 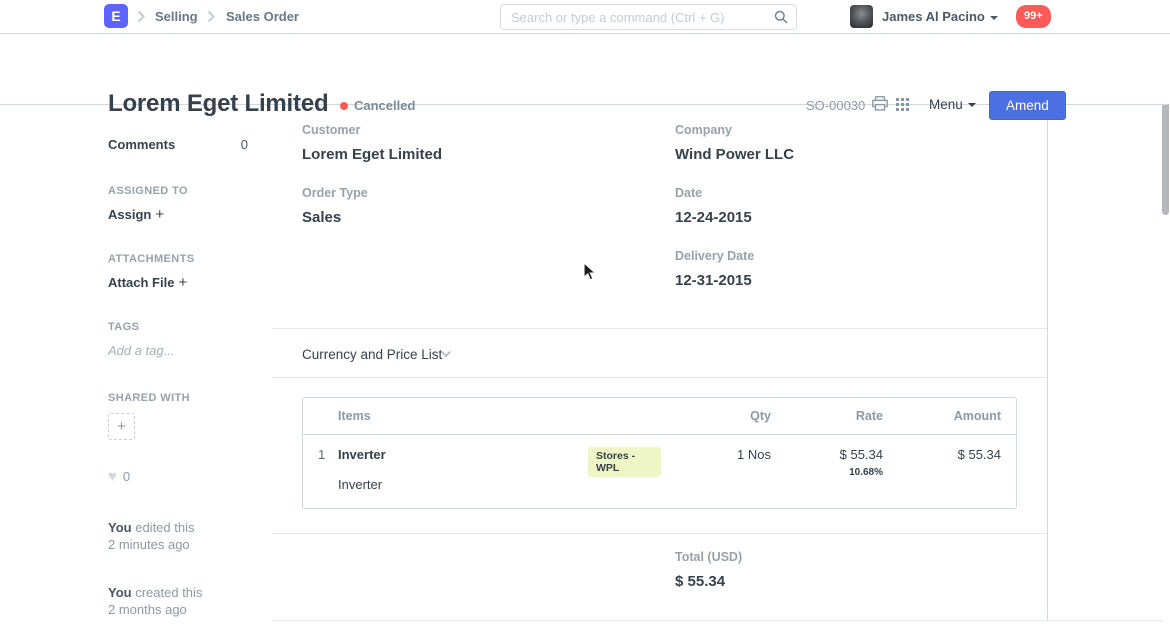 I want to click on status-dot-icon, so click(x=344, y=105).